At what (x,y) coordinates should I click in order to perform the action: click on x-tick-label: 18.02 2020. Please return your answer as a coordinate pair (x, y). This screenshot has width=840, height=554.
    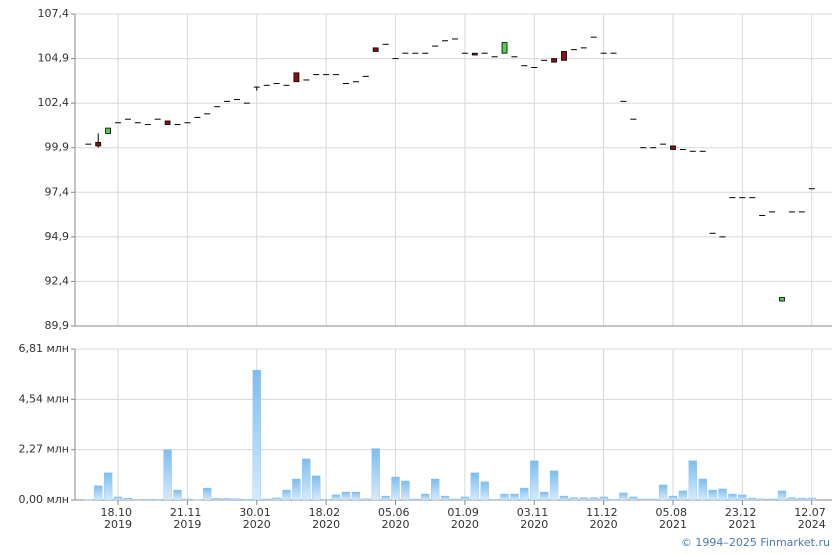
    Looking at the image, I should click on (326, 518).